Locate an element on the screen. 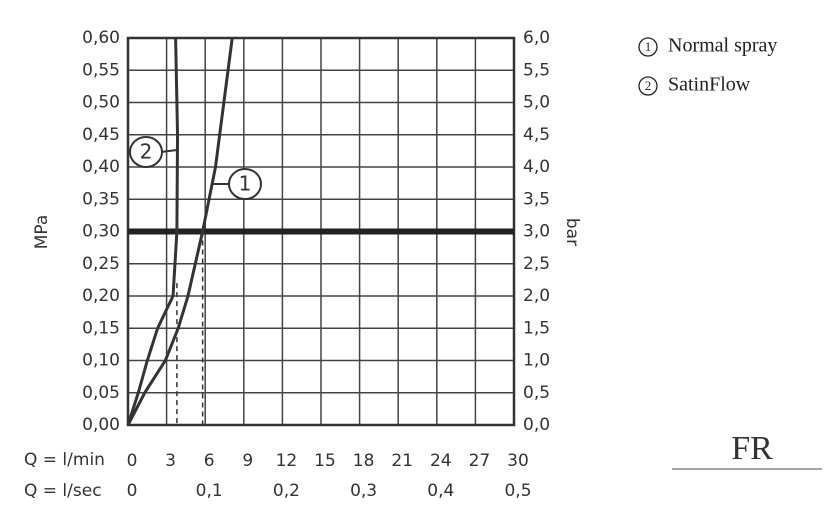 Image resolution: width=840 pixels, height=531 pixels. x-tick-label: 3 is located at coordinates (170, 461).